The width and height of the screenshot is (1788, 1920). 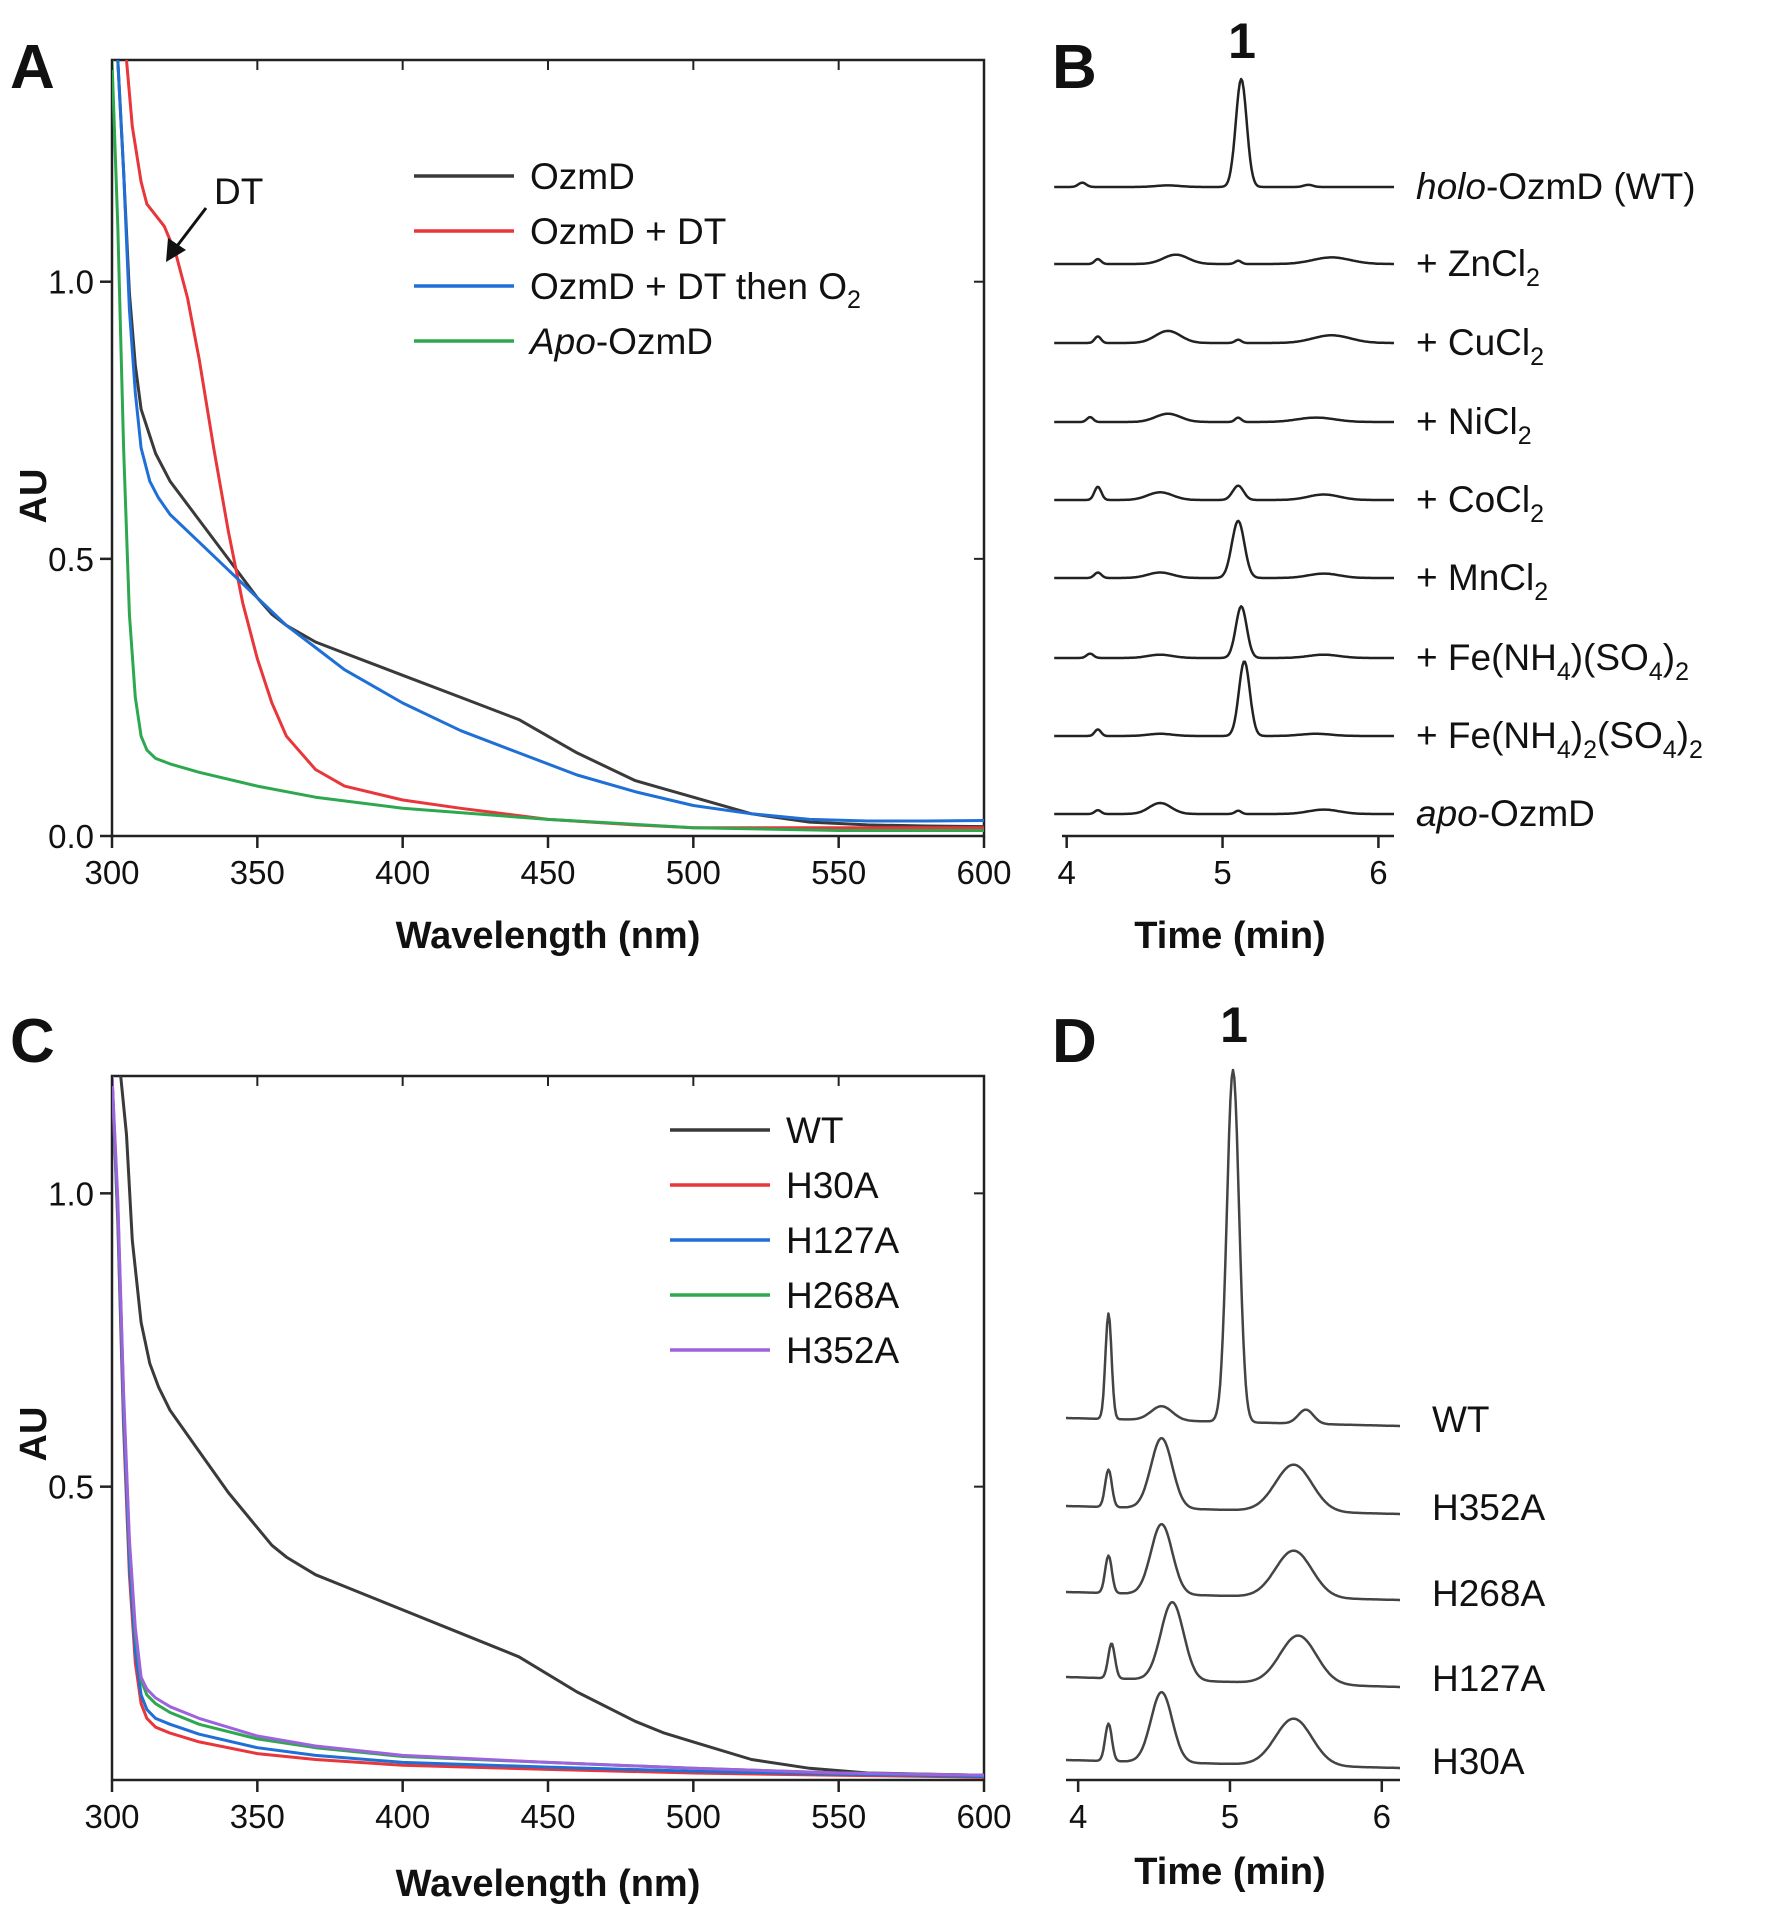 What do you see at coordinates (1461, 1419) in the screenshot?
I see `paneld-trace-label-wt: WT` at bounding box center [1461, 1419].